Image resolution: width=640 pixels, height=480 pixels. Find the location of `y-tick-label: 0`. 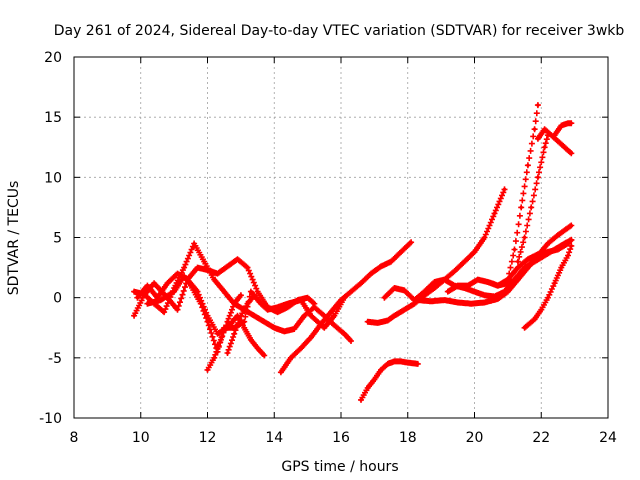

y-tick-label: 0 is located at coordinates (57, 299).